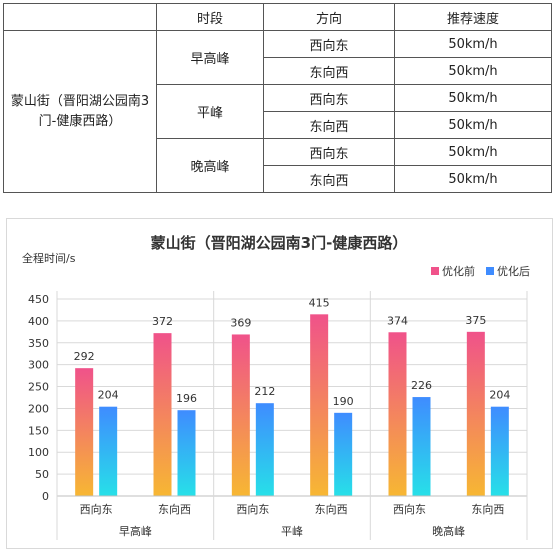 The image size is (556, 550). Describe the element at coordinates (186, 398) in the screenshot. I see `data-label: 196` at that location.